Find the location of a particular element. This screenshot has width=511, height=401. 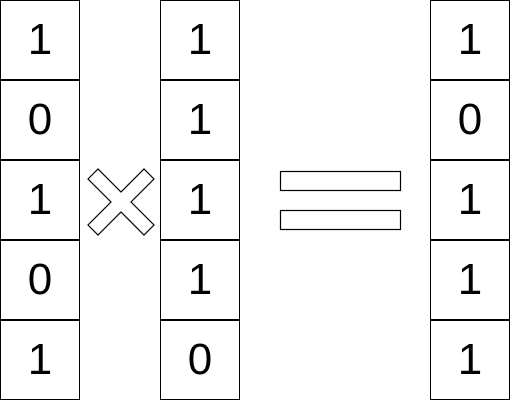

vector-b-cell: 0 is located at coordinates (200, 360).